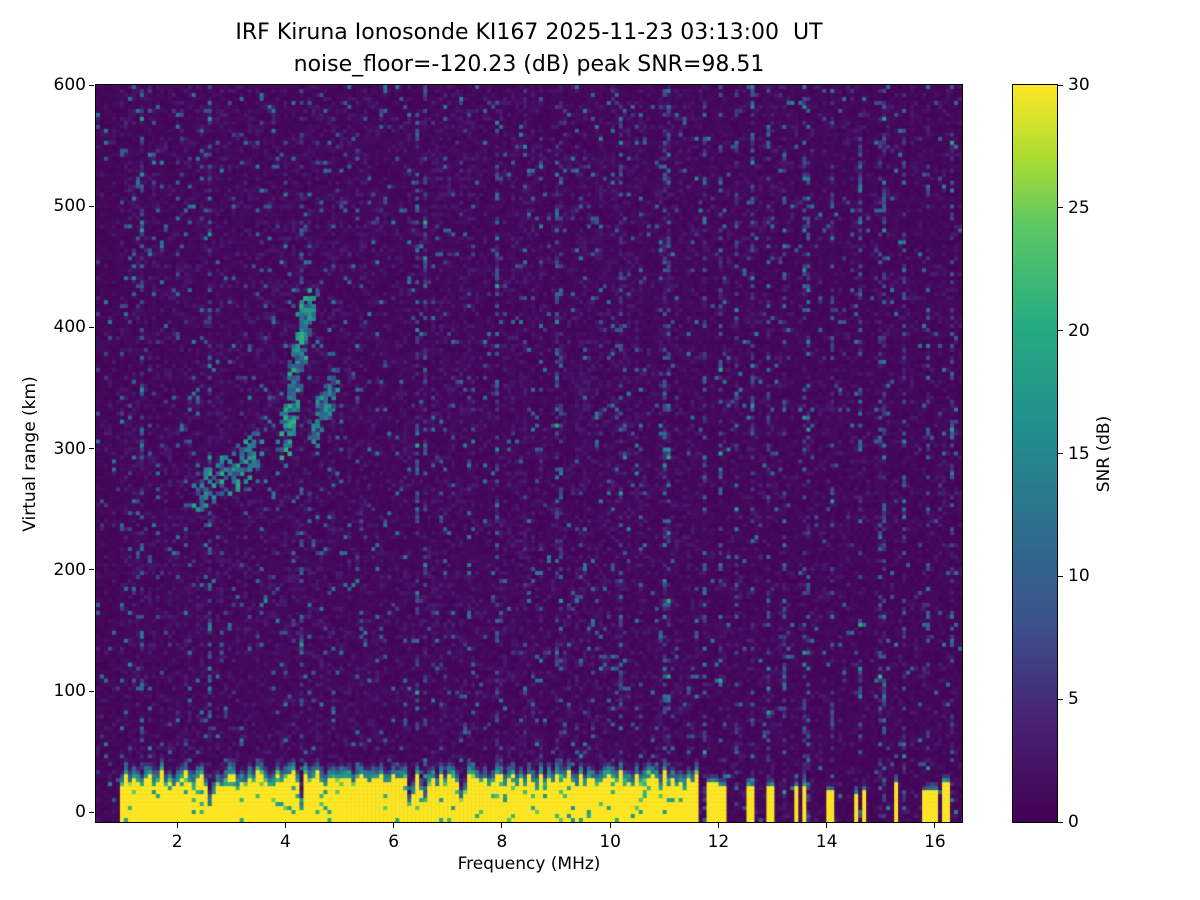 This screenshot has width=1200, height=900. I want to click on colorbar-gradient-canvas, so click(1035, 453).